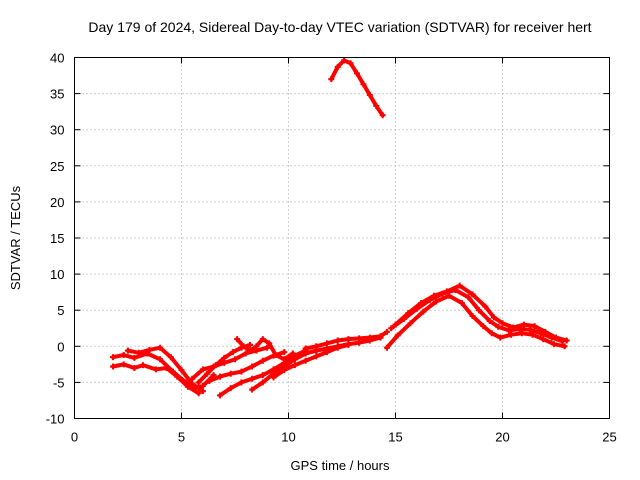  Describe the element at coordinates (57, 274) in the screenshot. I see `y-tick-label: 10` at that location.